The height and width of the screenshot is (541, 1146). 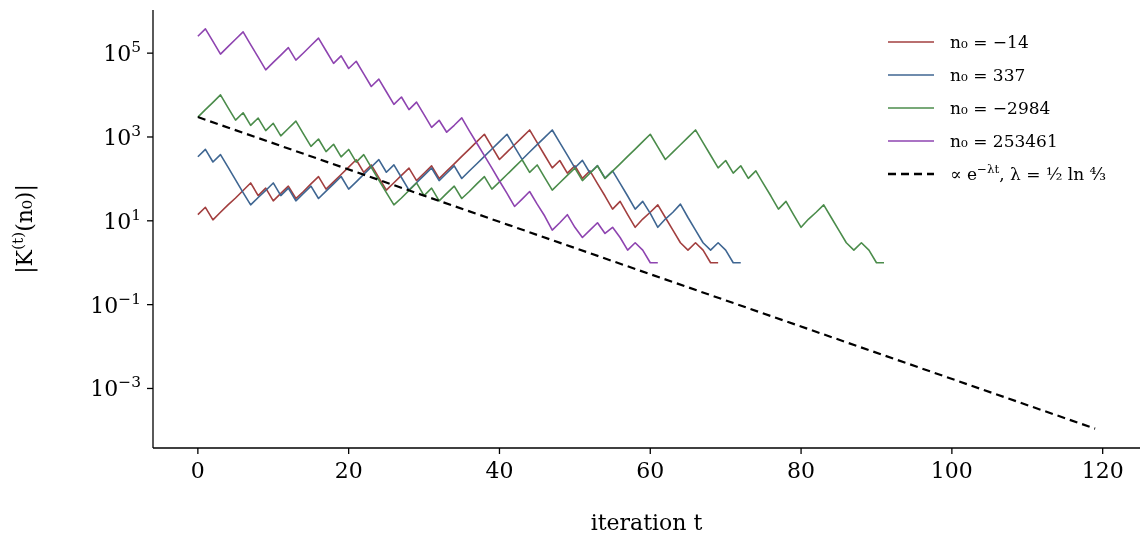 What do you see at coordinates (122, 135) in the screenshot?
I see `y-tick-label: 10$^{3}$` at bounding box center [122, 135].